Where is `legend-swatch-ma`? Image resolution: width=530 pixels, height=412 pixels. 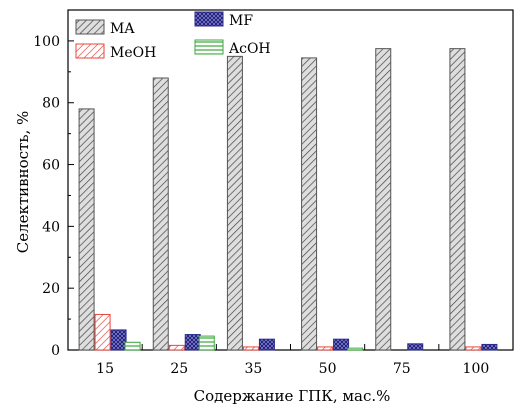
legend-swatch-ma is located at coordinates (90, 27).